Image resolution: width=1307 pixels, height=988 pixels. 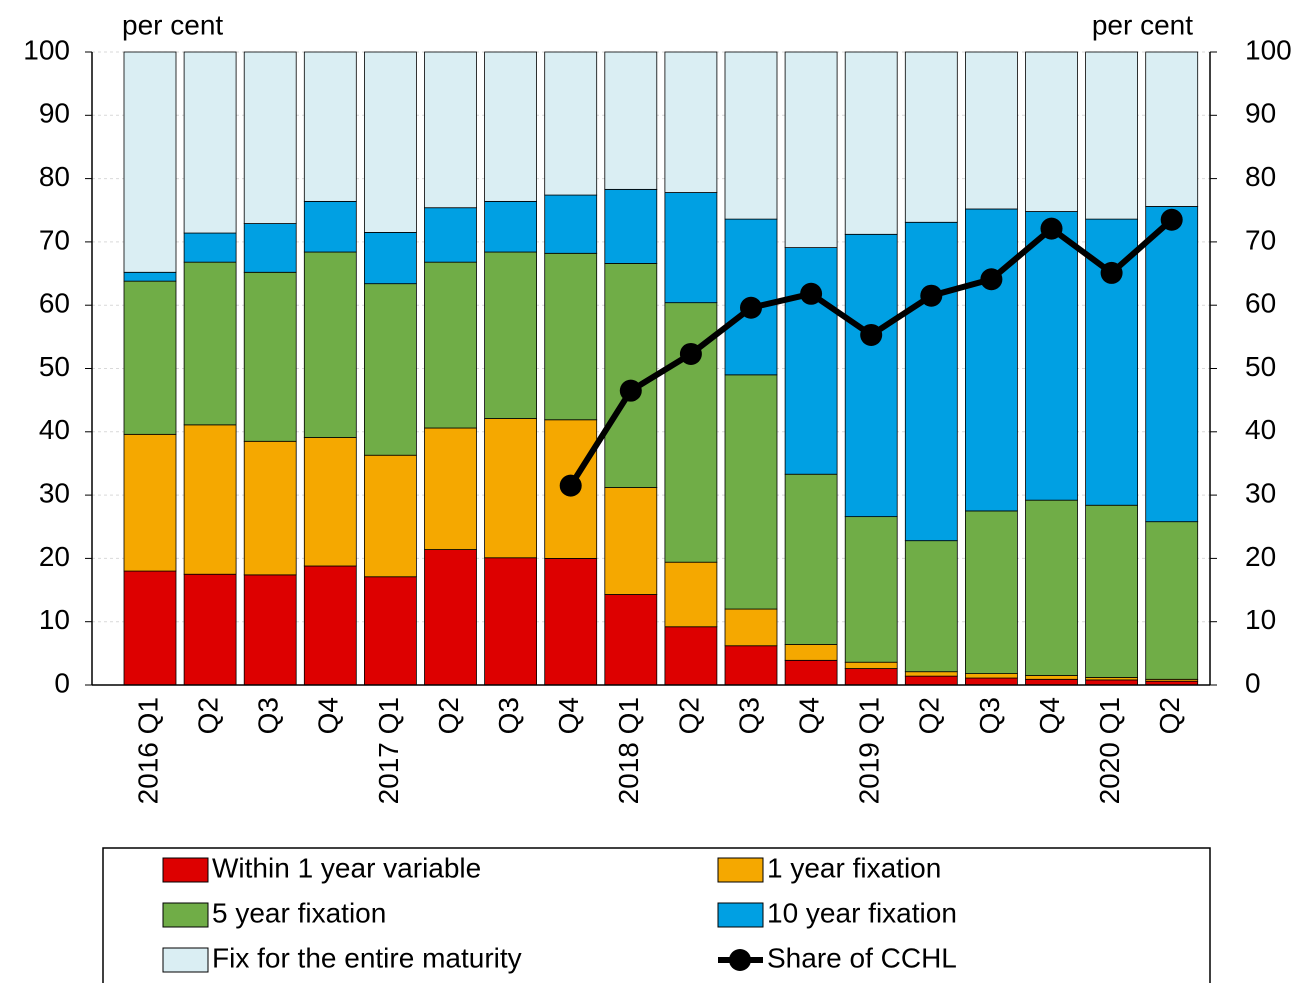 What do you see at coordinates (1260, 366) in the screenshot?
I see `y2-tick-label: 50` at bounding box center [1260, 366].